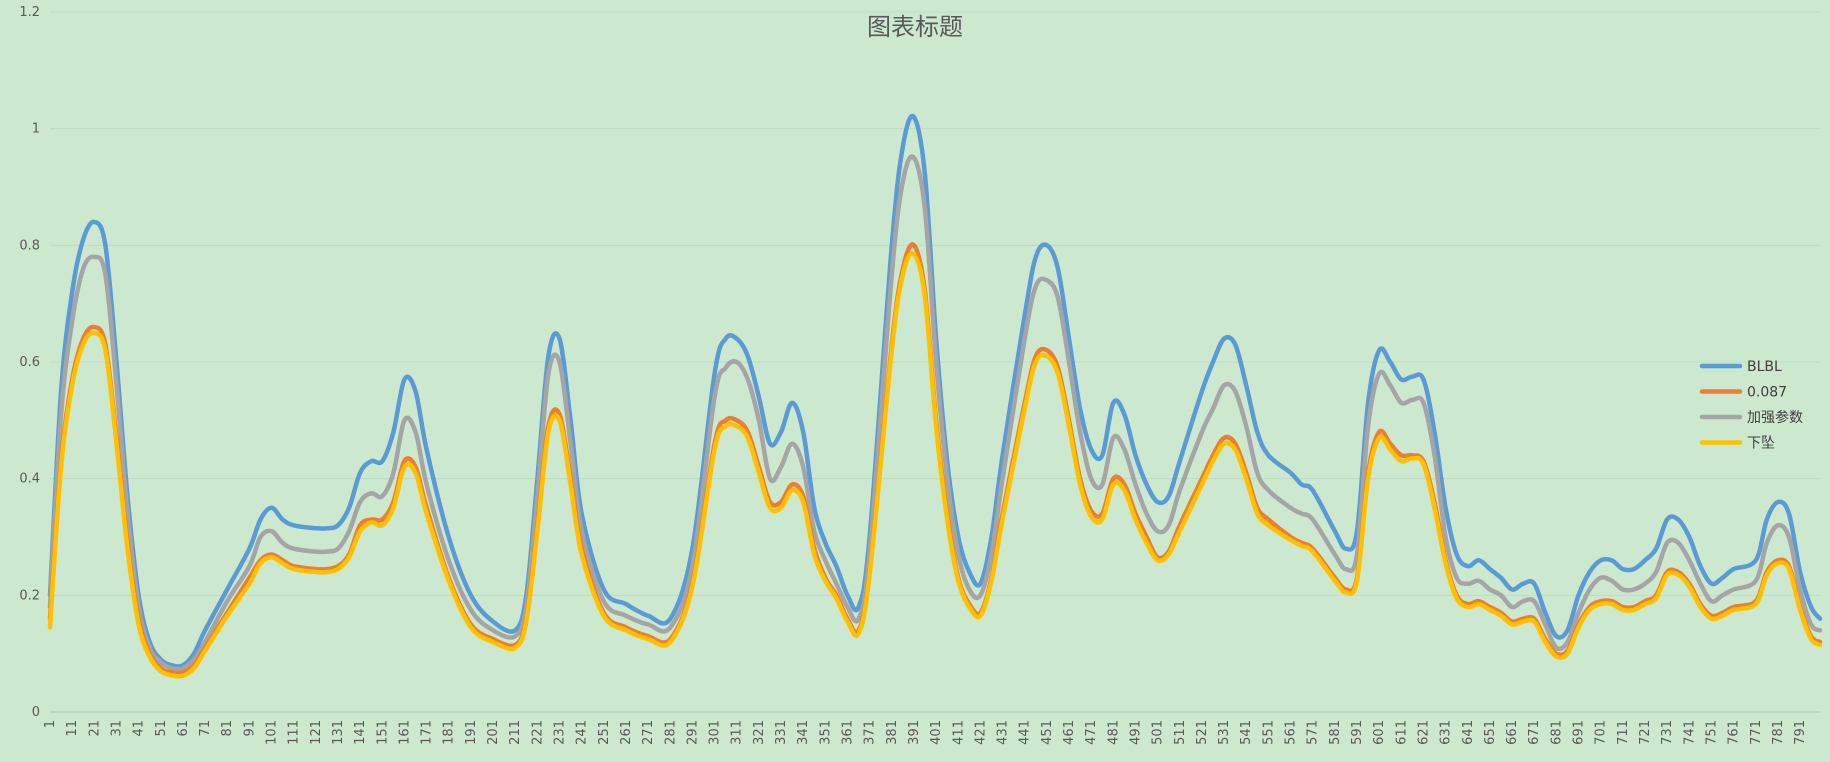 Image resolution: width=1830 pixels, height=762 pixels. What do you see at coordinates (1756, 732) in the screenshot?
I see `x-tick-label: 771` at bounding box center [1756, 732].